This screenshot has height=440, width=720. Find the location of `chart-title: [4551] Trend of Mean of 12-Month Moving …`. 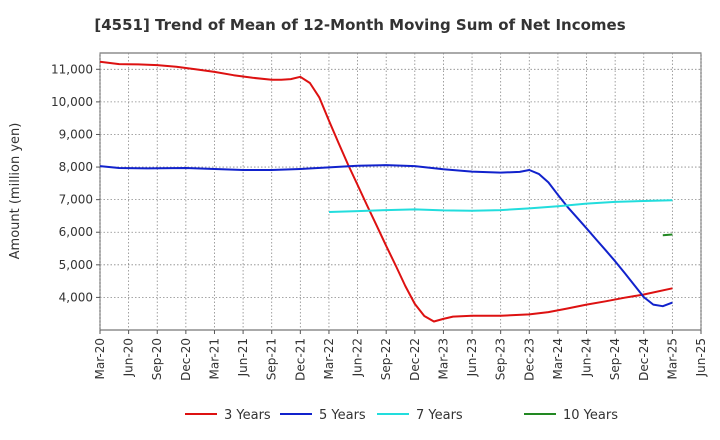

chart-title: [4551] Trend of Mean of 12-Month Moving … is located at coordinates (359, 25).